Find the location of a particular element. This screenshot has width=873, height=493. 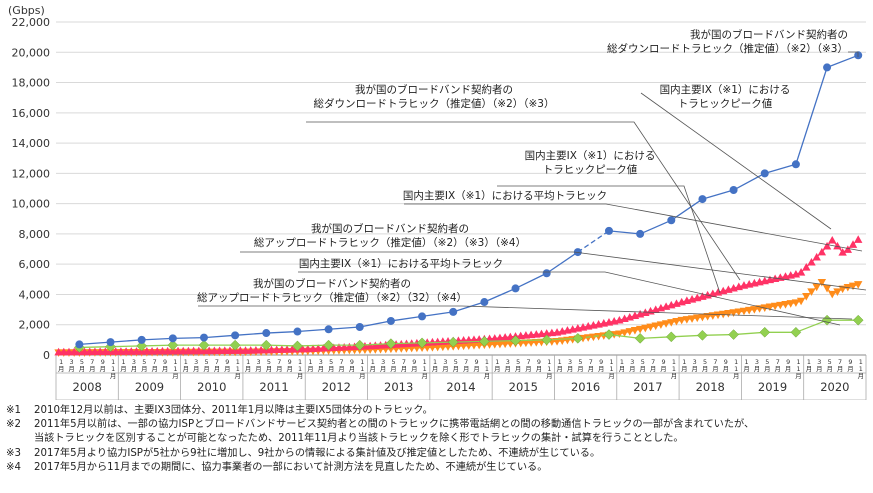

annotation-label: 国内主要IX（※1）における is located at coordinates (725, 89).